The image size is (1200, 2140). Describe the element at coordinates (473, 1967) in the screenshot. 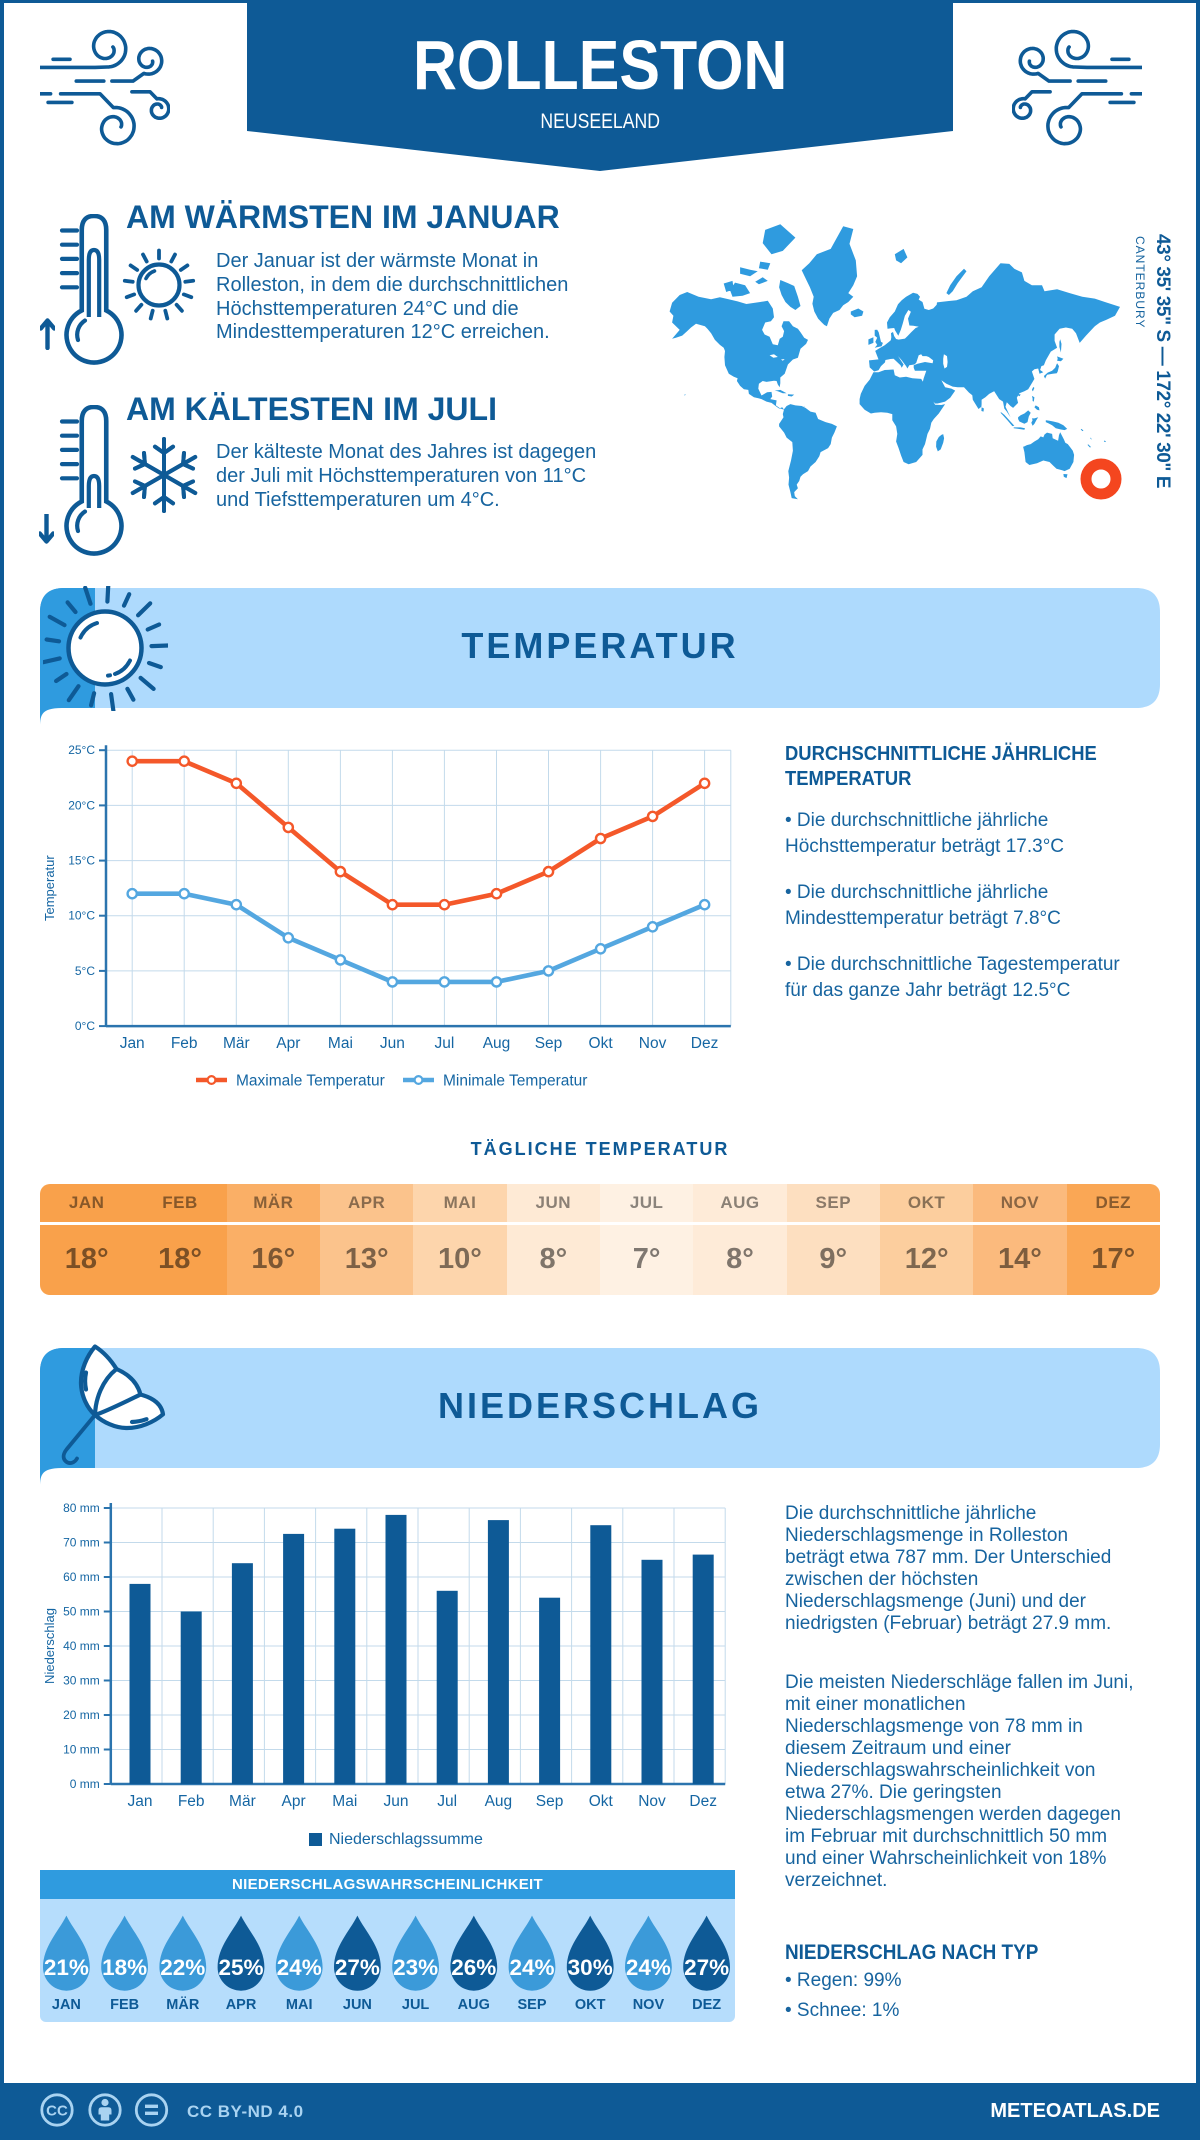

I see `svg-text: 26%` at that location.